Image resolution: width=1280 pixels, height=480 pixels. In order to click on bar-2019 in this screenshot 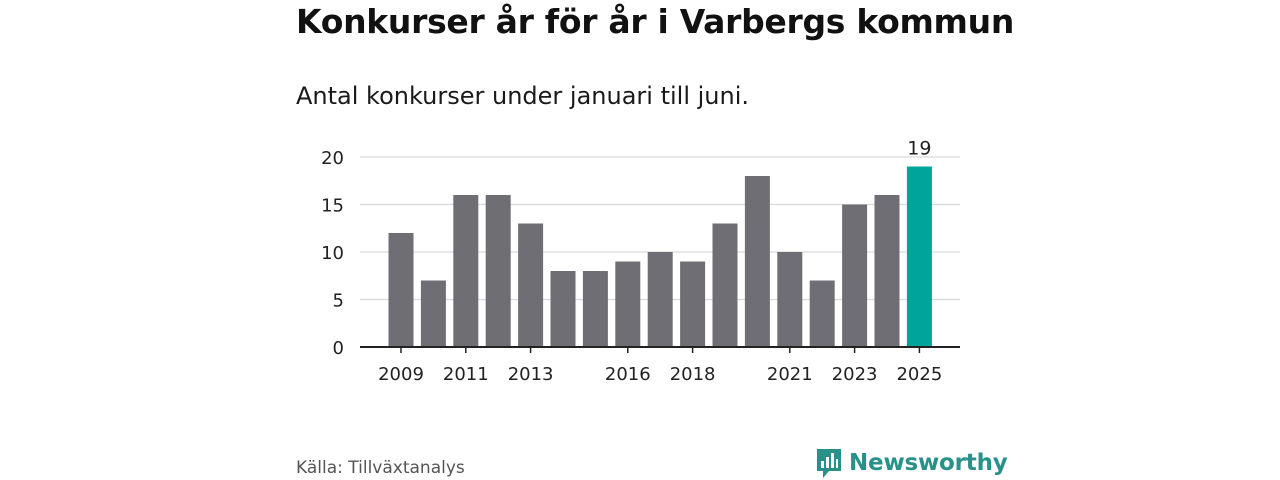, I will do `click(725, 285)`.